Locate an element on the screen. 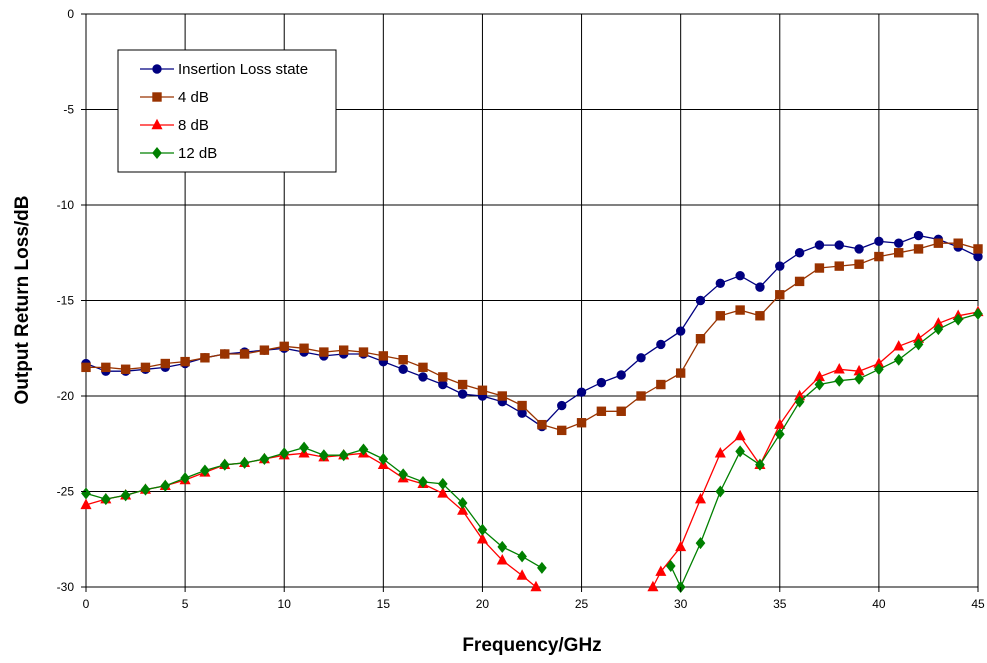 The width and height of the screenshot is (987, 663). x-tick-label: 15 is located at coordinates (384, 604).